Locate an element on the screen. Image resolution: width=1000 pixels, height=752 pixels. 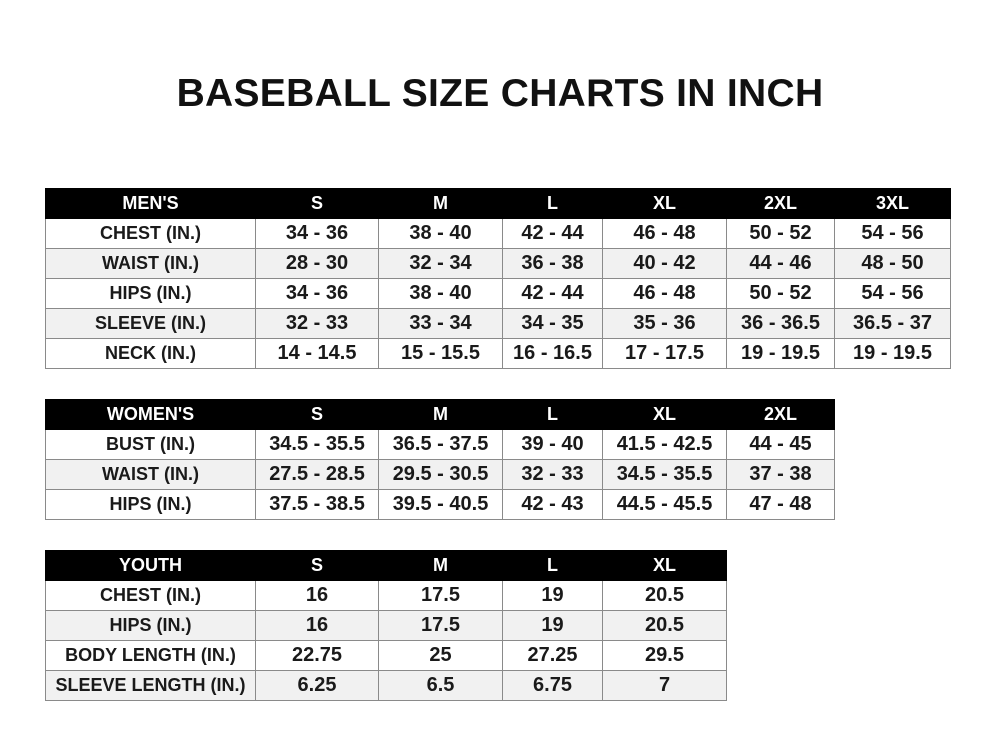
size-value-cell: 48 - 50 is located at coordinates (892, 263).